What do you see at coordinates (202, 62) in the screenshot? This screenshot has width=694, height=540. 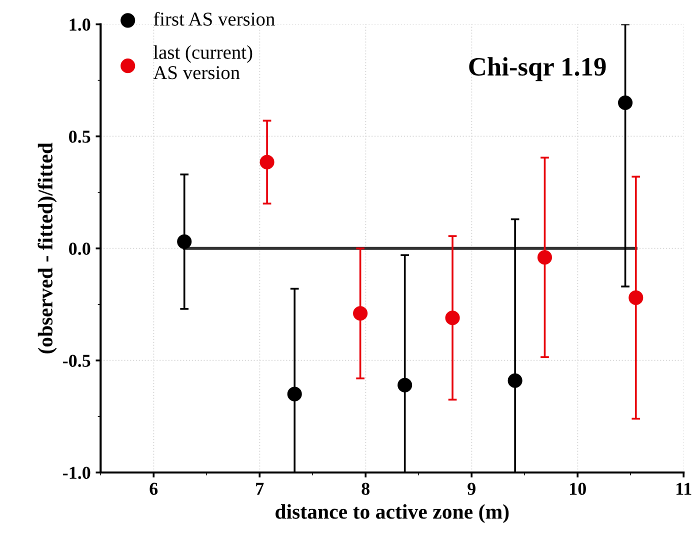 I see `legend-label: last (current) AS version` at bounding box center [202, 62].